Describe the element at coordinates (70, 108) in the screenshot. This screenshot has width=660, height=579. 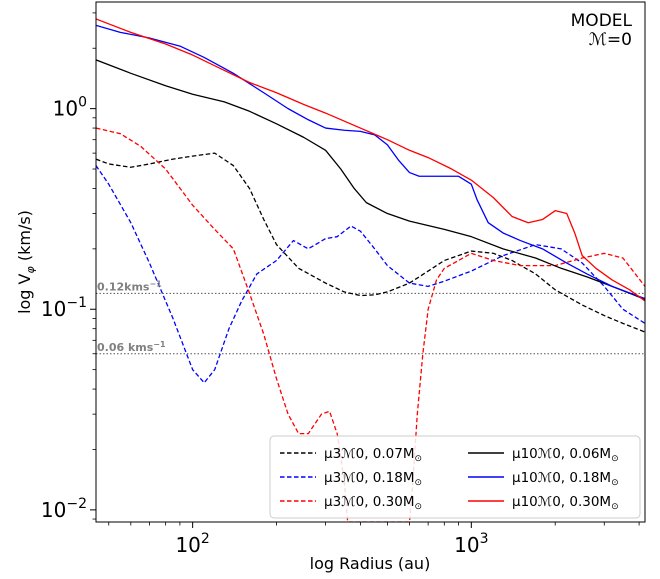
I see `y-tick-label: 10⁰` at that location.